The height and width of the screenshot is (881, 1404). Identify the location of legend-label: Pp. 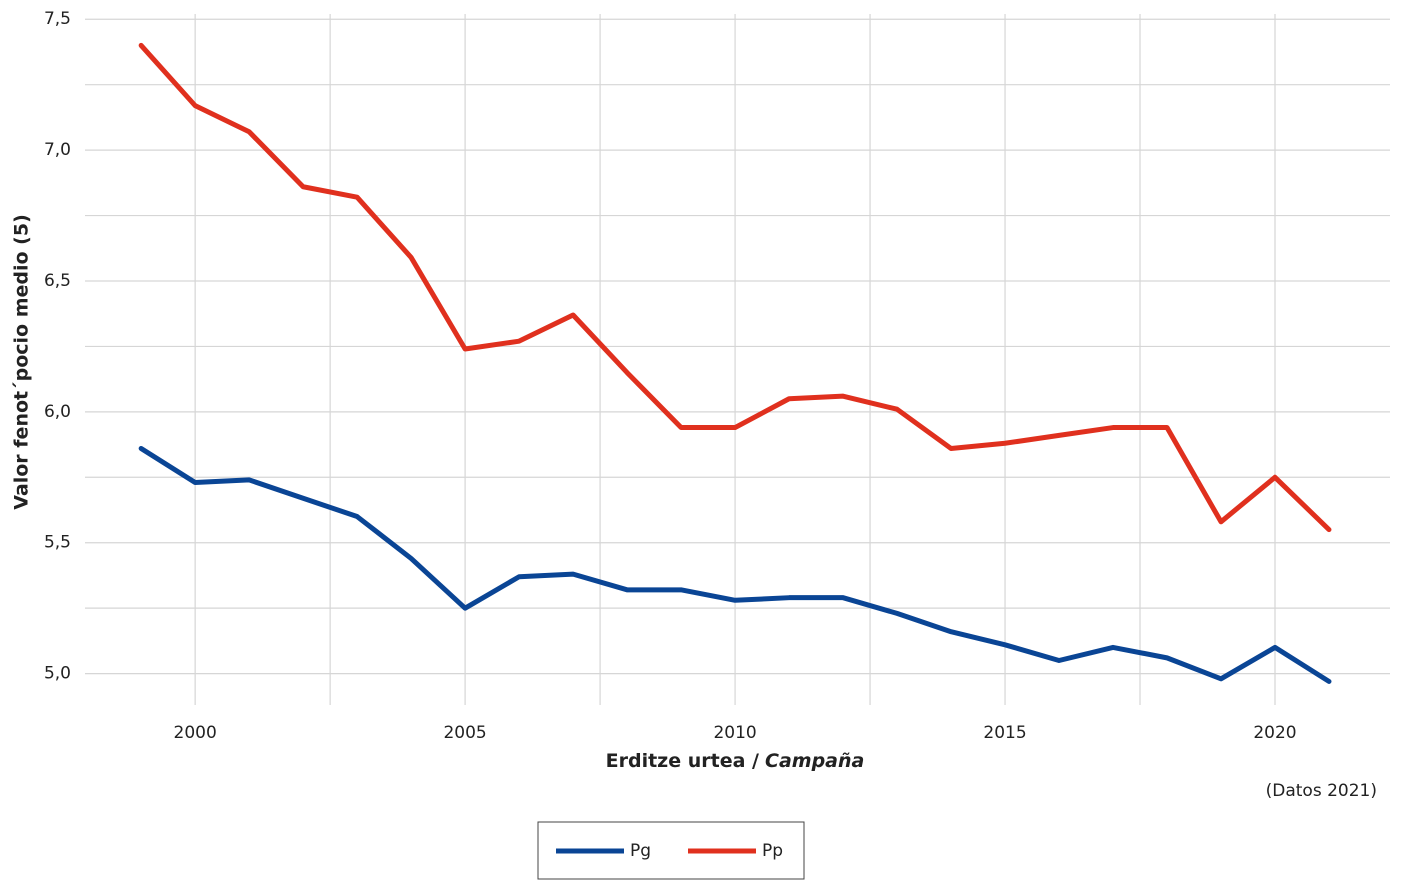
(772, 851).